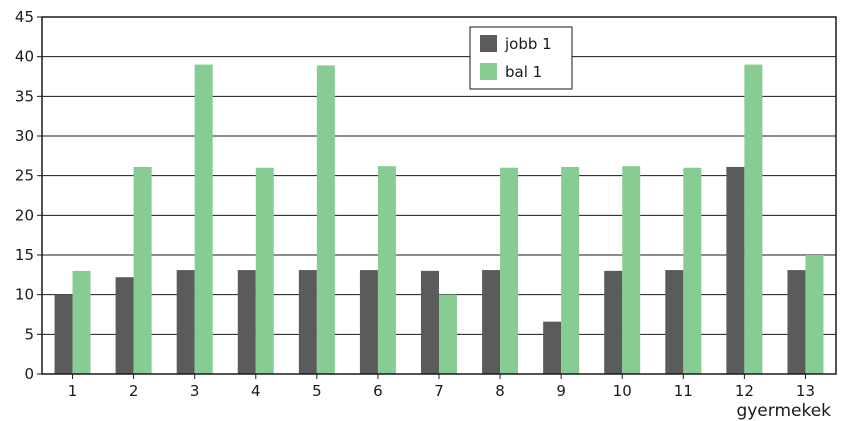 The width and height of the screenshot is (844, 421). I want to click on x-tick-label: 2, so click(134, 391).